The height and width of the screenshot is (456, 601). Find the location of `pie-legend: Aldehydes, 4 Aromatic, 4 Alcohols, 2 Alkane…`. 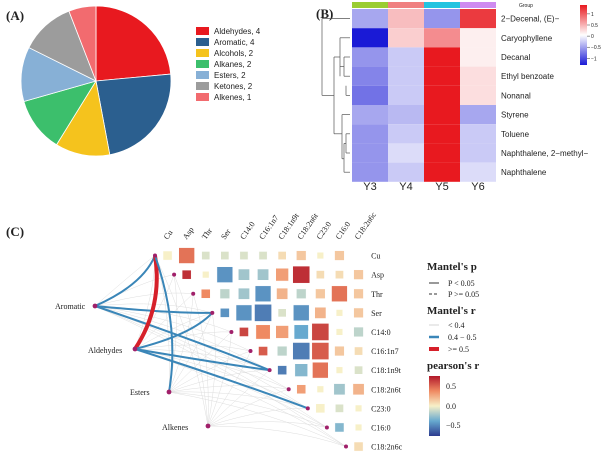

pie-legend: Aldehydes, 4 Aromatic, 4 Alcohols, 2 Alkane… is located at coordinates (228, 64).